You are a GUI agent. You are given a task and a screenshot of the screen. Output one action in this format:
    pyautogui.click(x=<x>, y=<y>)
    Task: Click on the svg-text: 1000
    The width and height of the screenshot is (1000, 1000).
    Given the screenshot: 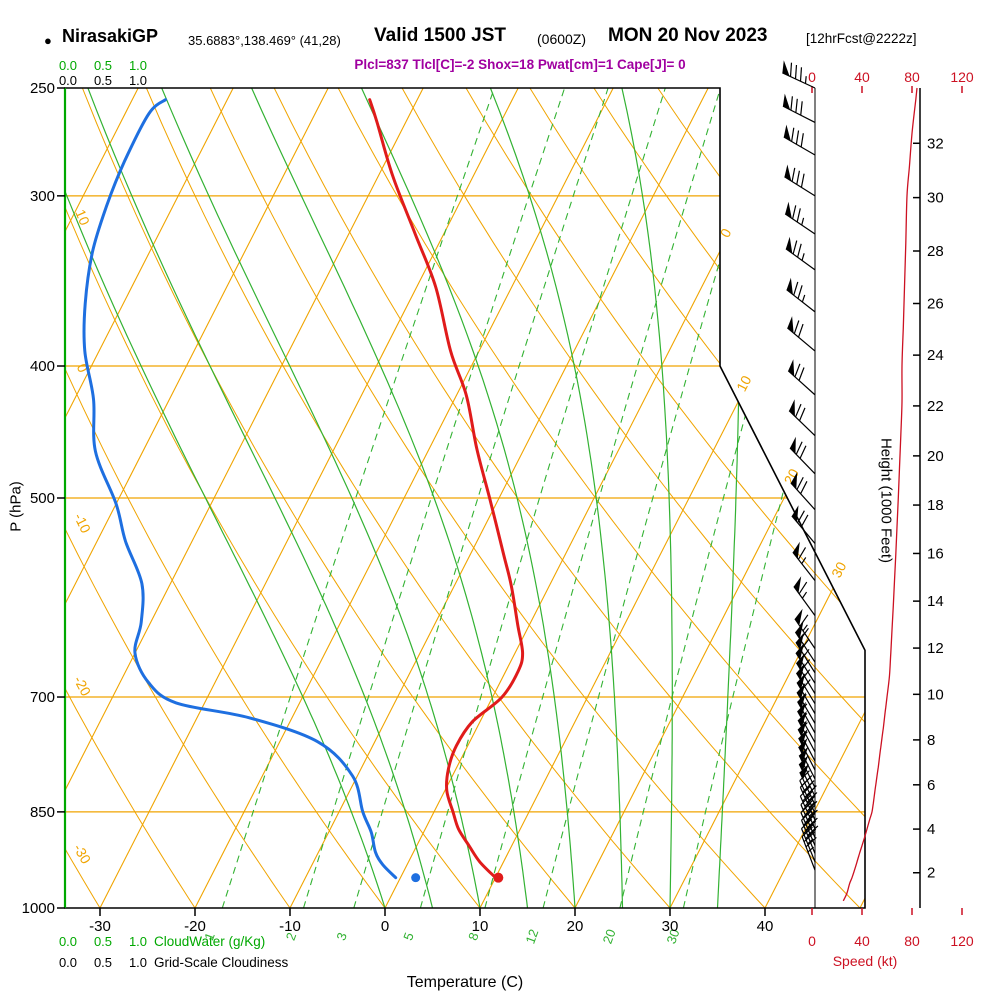 What is the action you would take?
    pyautogui.click(x=38, y=908)
    